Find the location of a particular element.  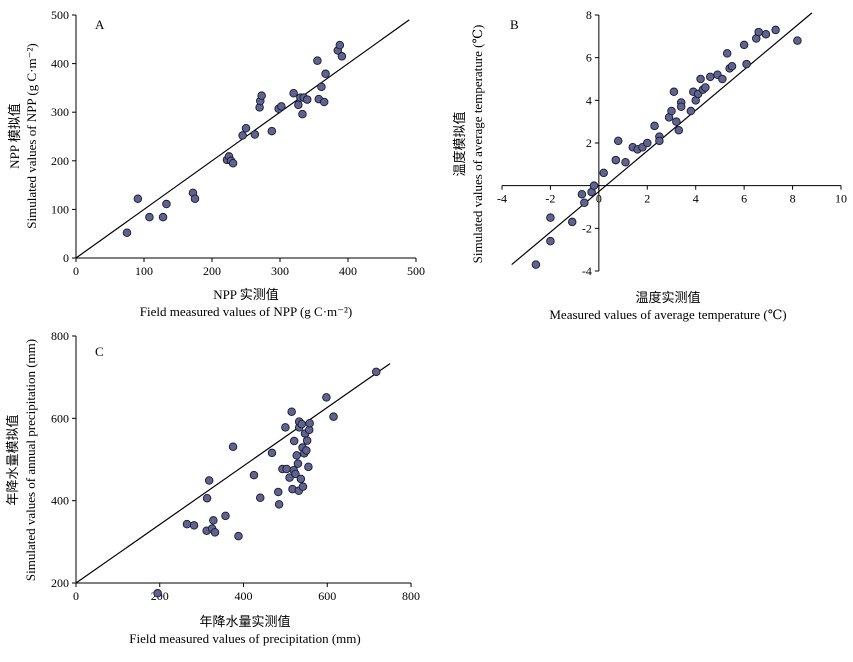

y-tick-label-a: 400 is located at coordinates (60, 64).